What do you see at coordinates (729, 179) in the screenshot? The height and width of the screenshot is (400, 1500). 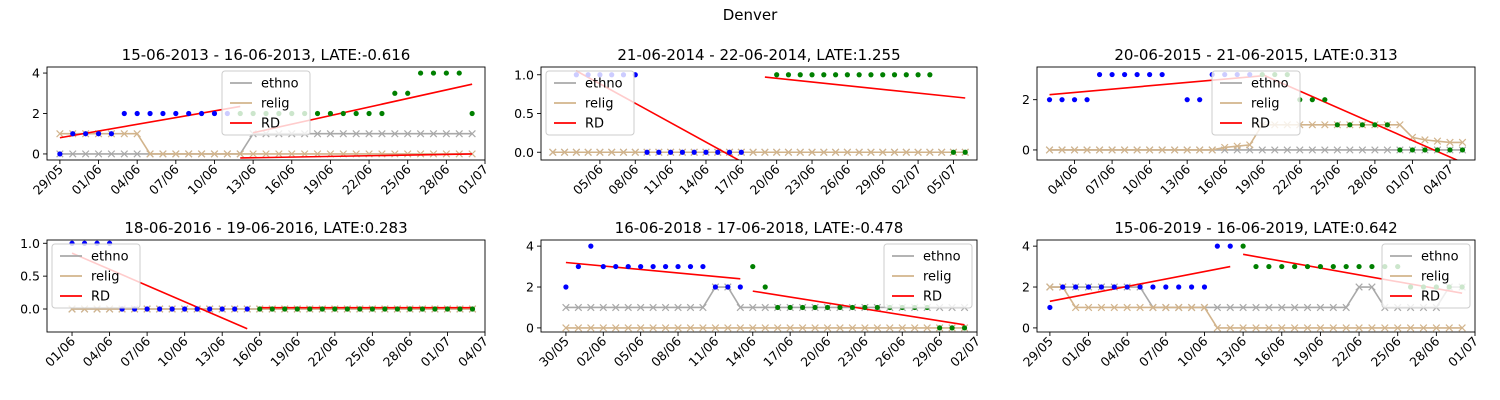 I see `x-tick-label: 17/06` at bounding box center [729, 179].